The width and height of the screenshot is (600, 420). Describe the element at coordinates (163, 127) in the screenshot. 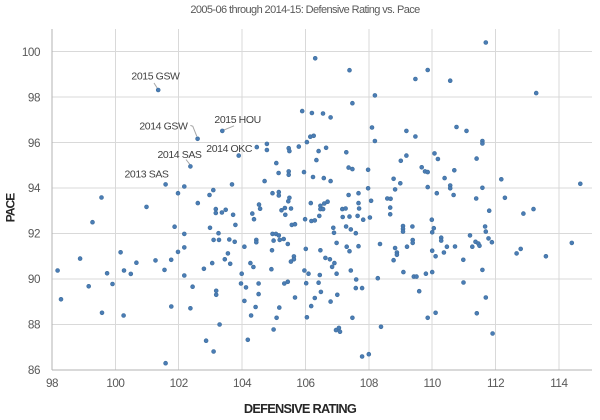

I see `svg-text: 2014 GSW` at that location.